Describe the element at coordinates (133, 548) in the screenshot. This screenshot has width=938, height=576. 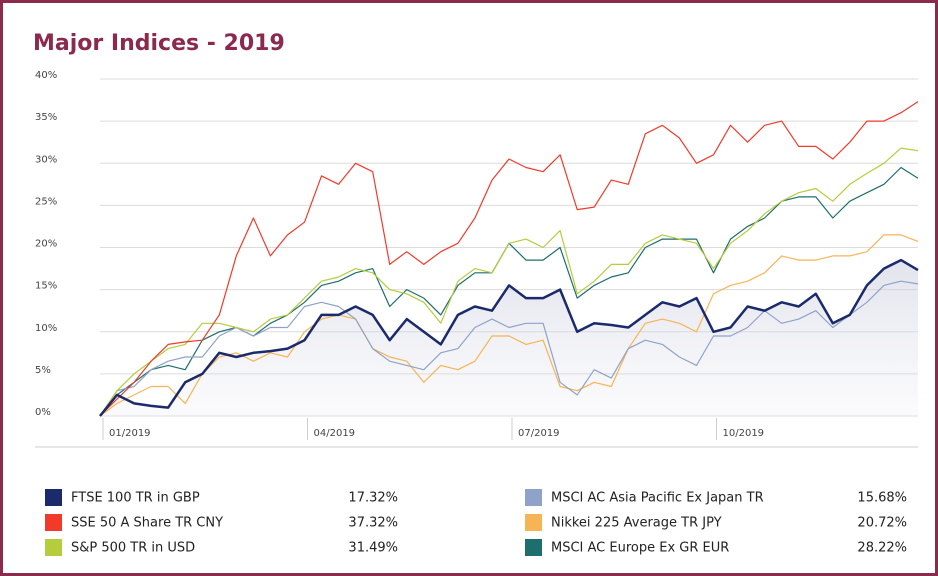
I see `legend-label: S&P 500 TR in USD` at that location.